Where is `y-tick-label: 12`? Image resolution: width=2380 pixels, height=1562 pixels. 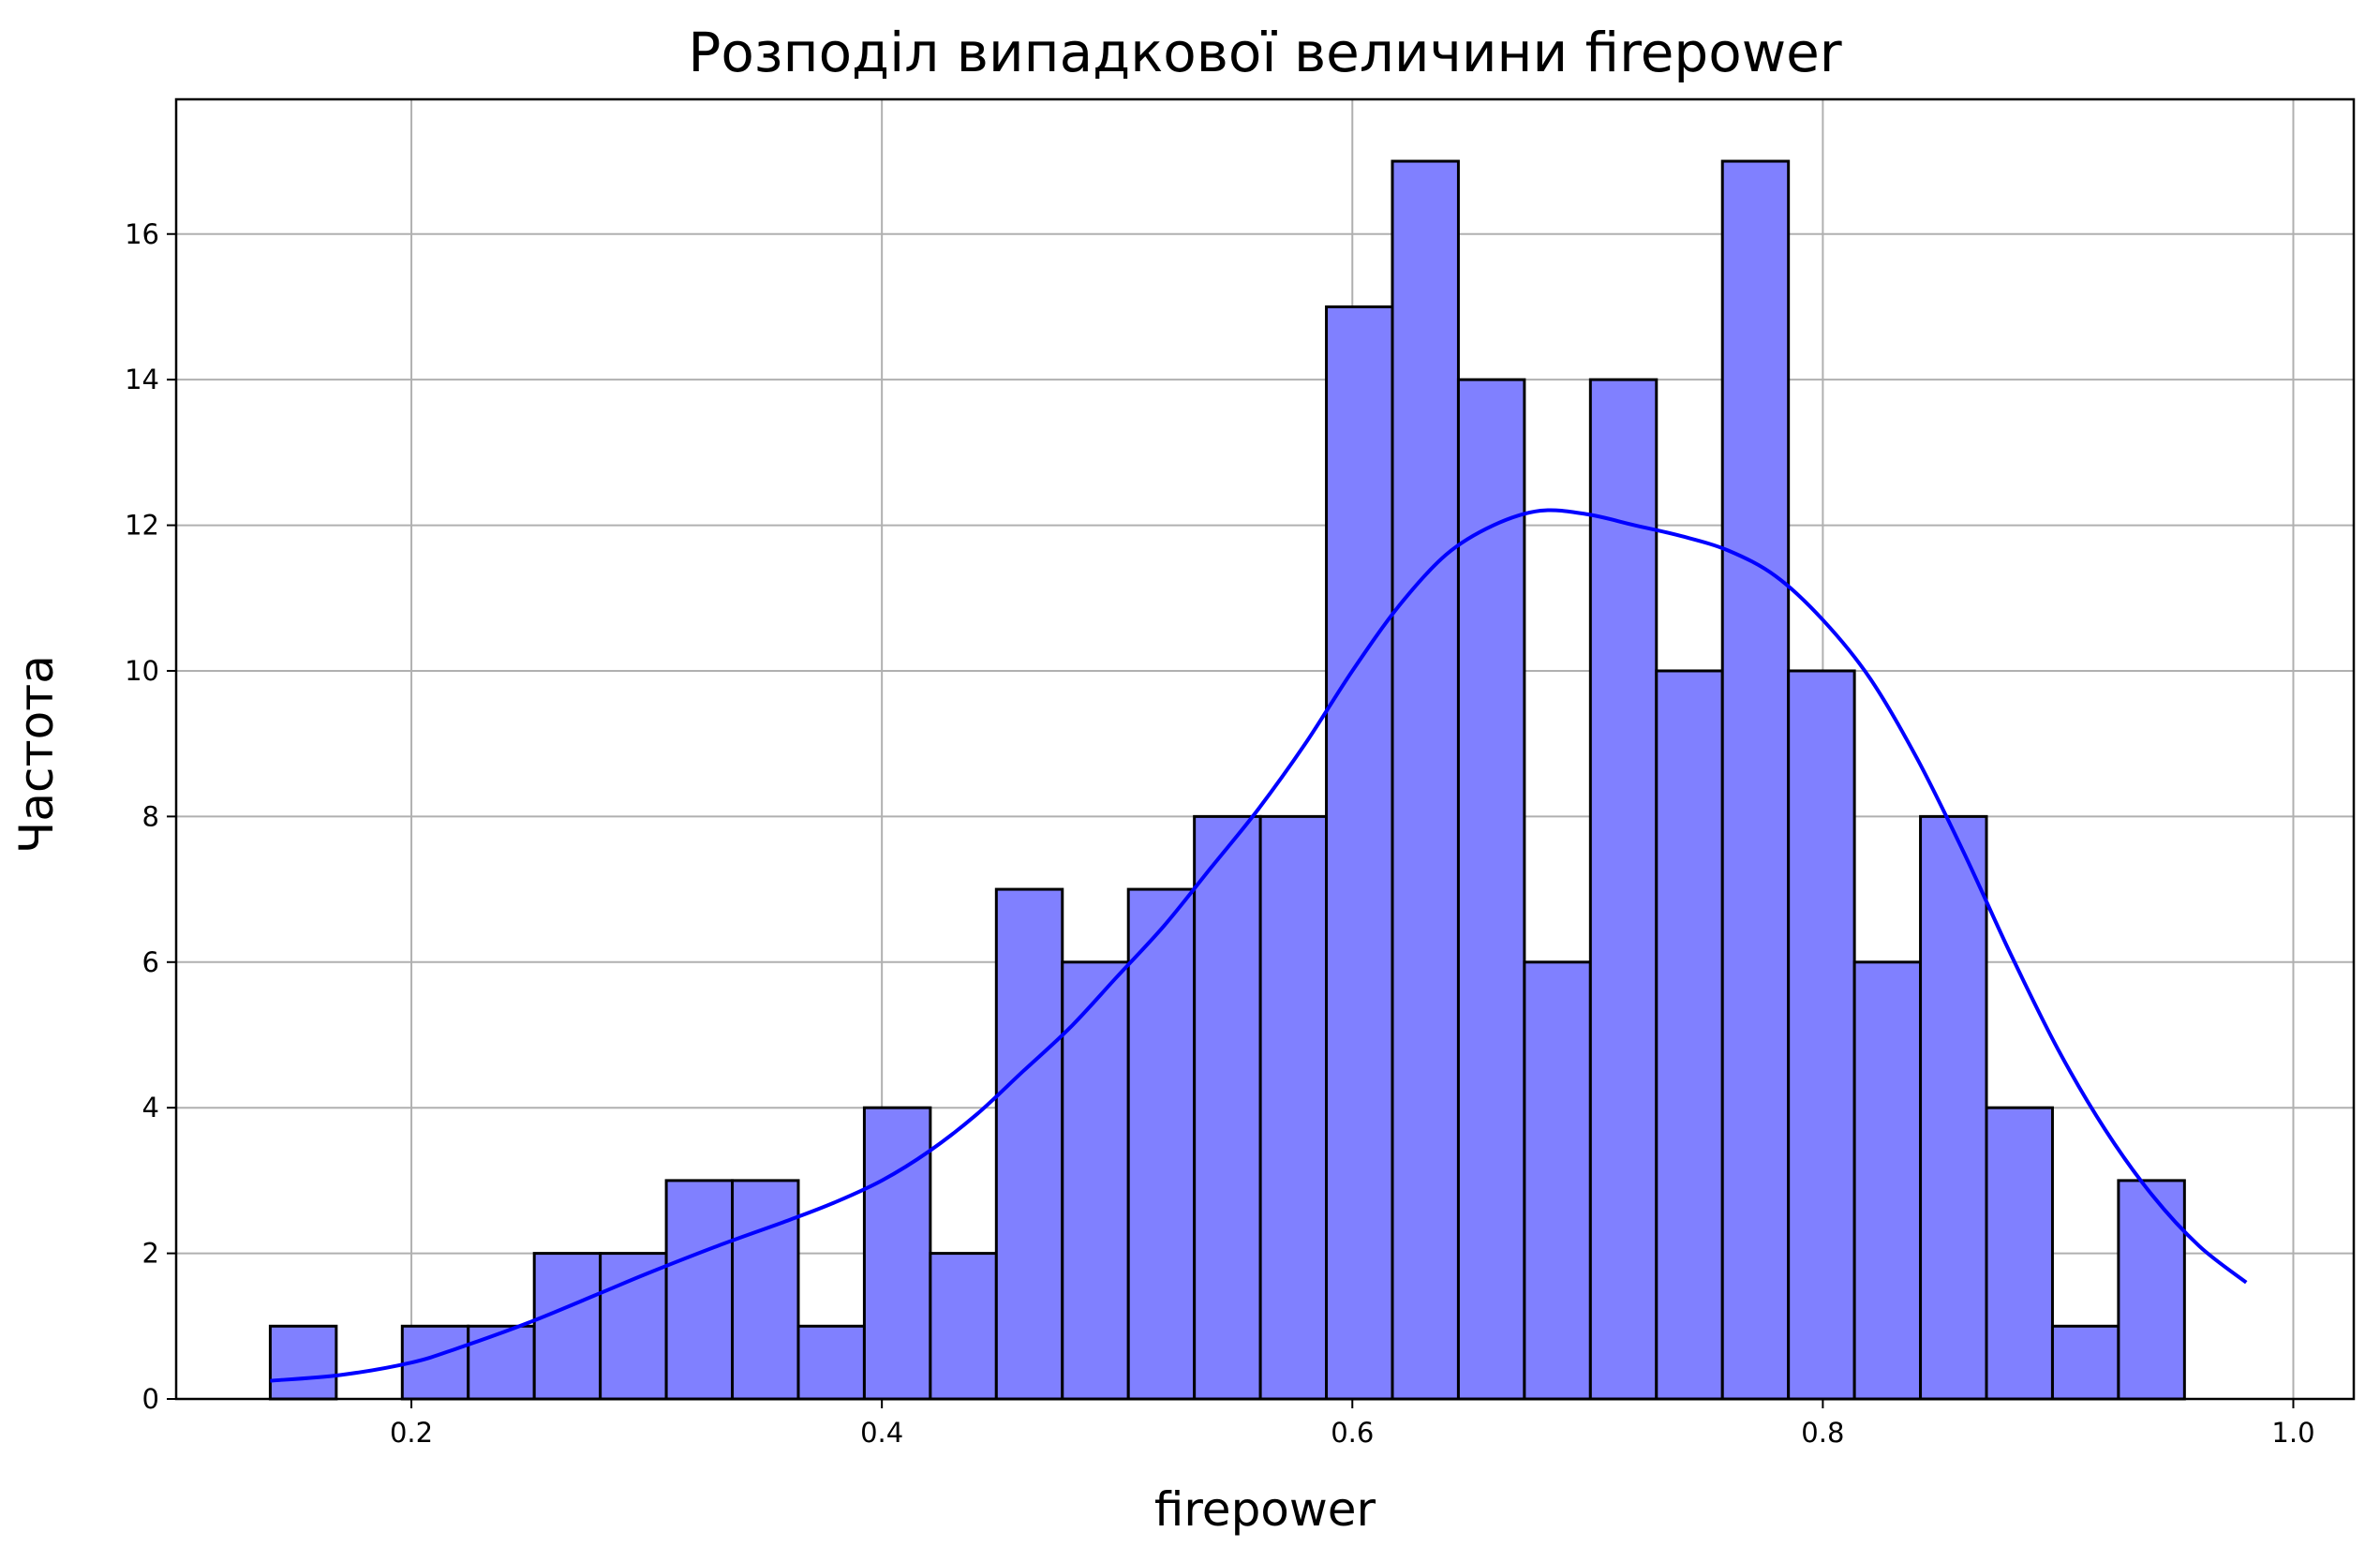
y-tick-label: 12 is located at coordinates (142, 526).